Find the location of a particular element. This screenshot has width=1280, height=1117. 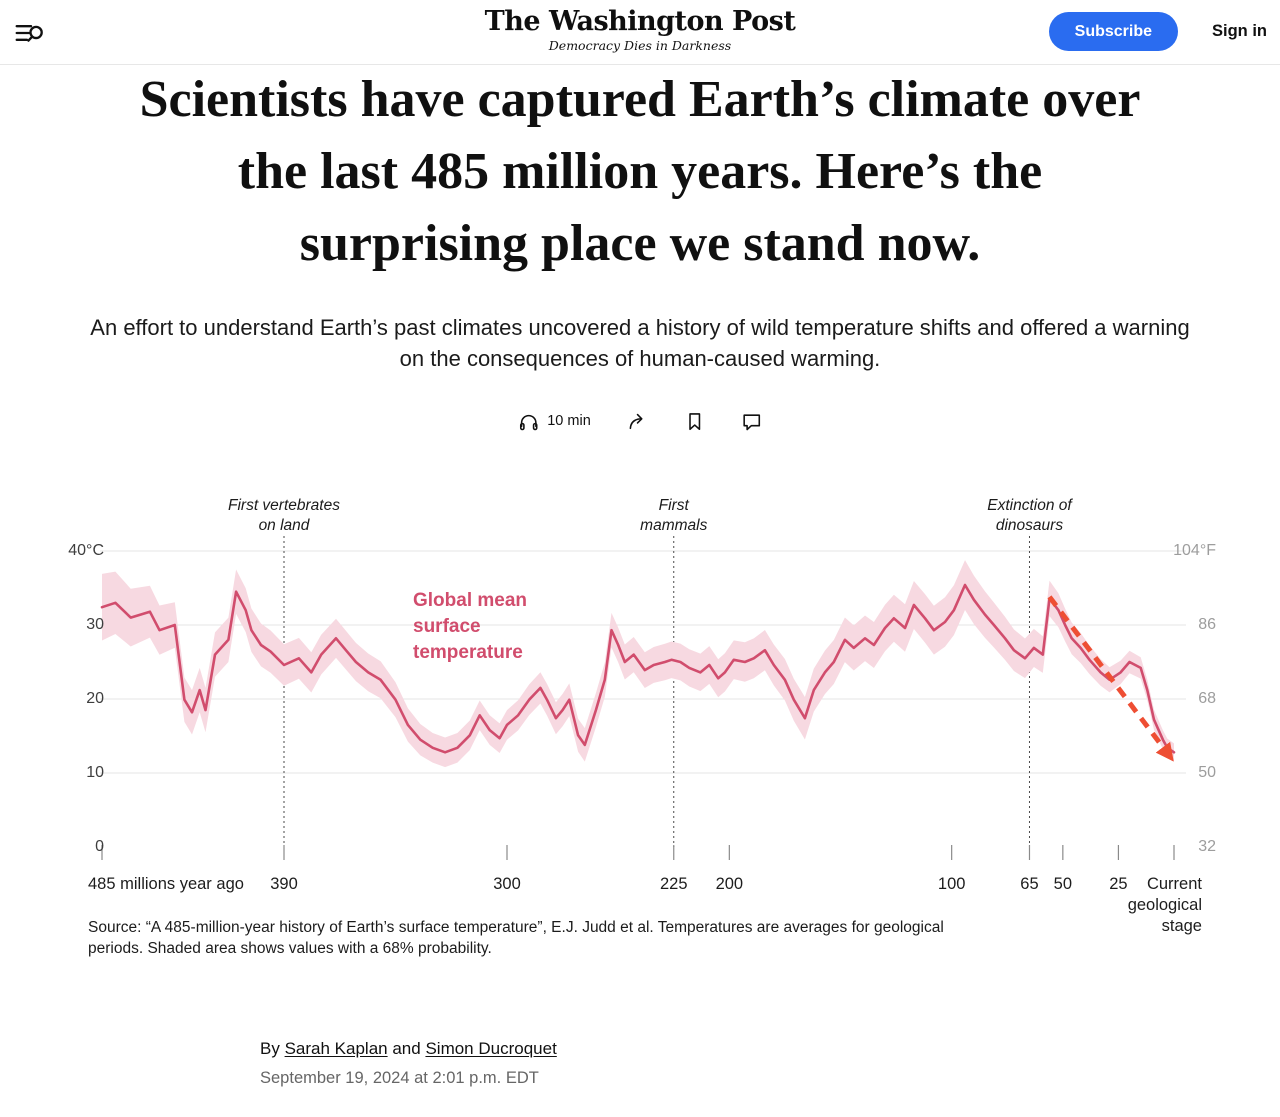

x-axis-label: Current geological stage is located at coordinates (1164, 905).